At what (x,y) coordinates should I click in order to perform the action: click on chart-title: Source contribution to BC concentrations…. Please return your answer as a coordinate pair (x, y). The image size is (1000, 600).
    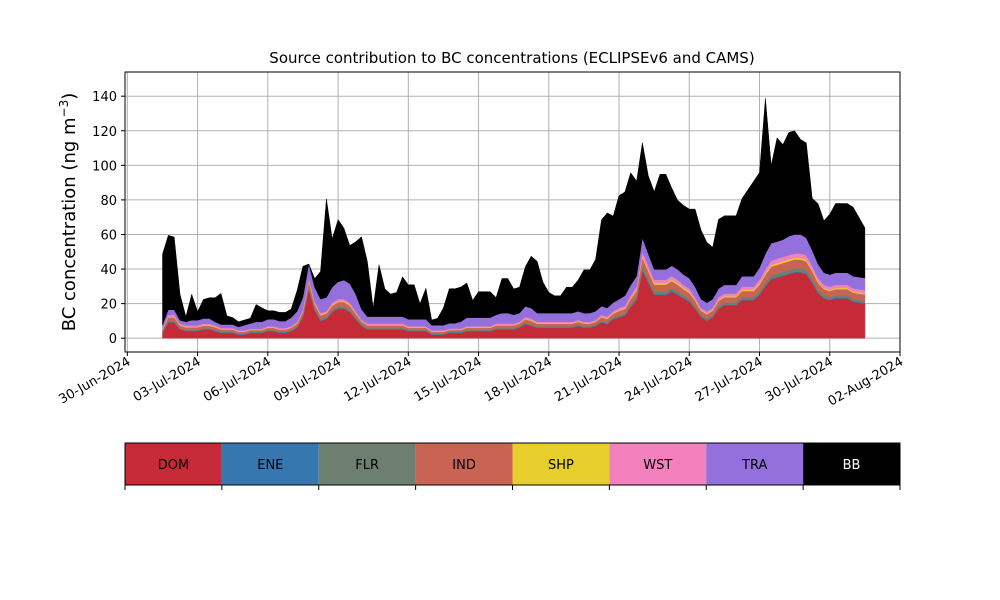
    Looking at the image, I should click on (511, 58).